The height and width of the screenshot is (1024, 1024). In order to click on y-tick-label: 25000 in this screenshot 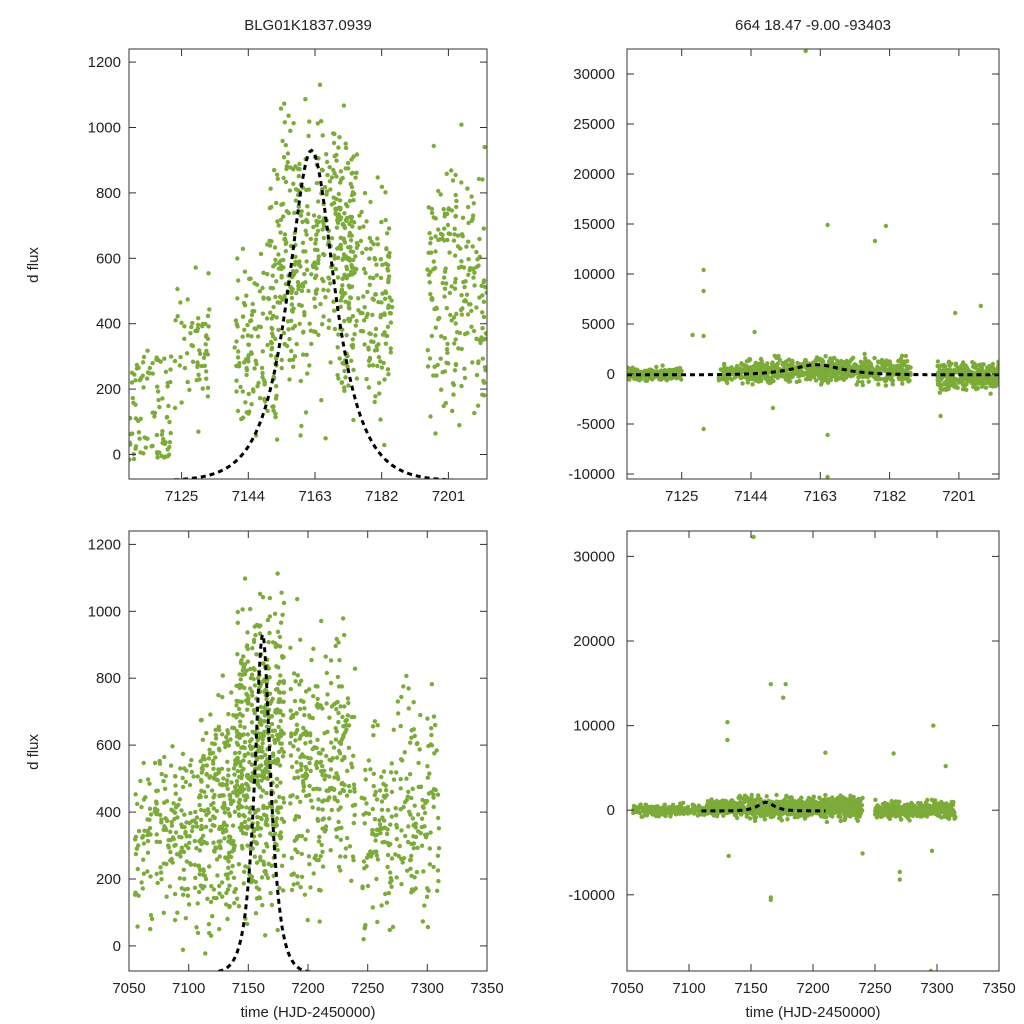, I will do `click(594, 124)`.